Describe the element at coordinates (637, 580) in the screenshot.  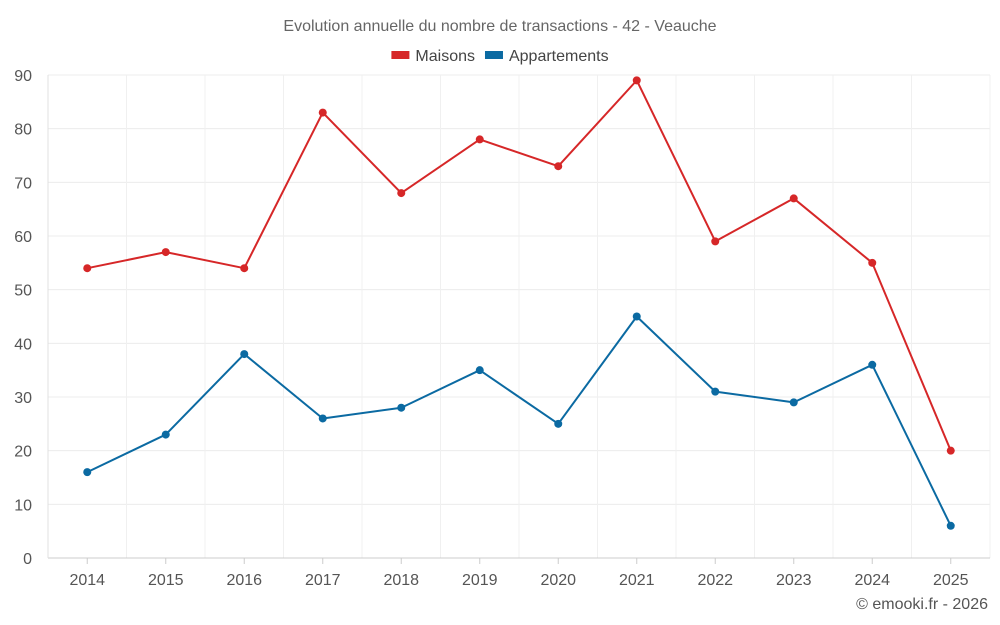
I see `x-tick-label: 2021` at that location.